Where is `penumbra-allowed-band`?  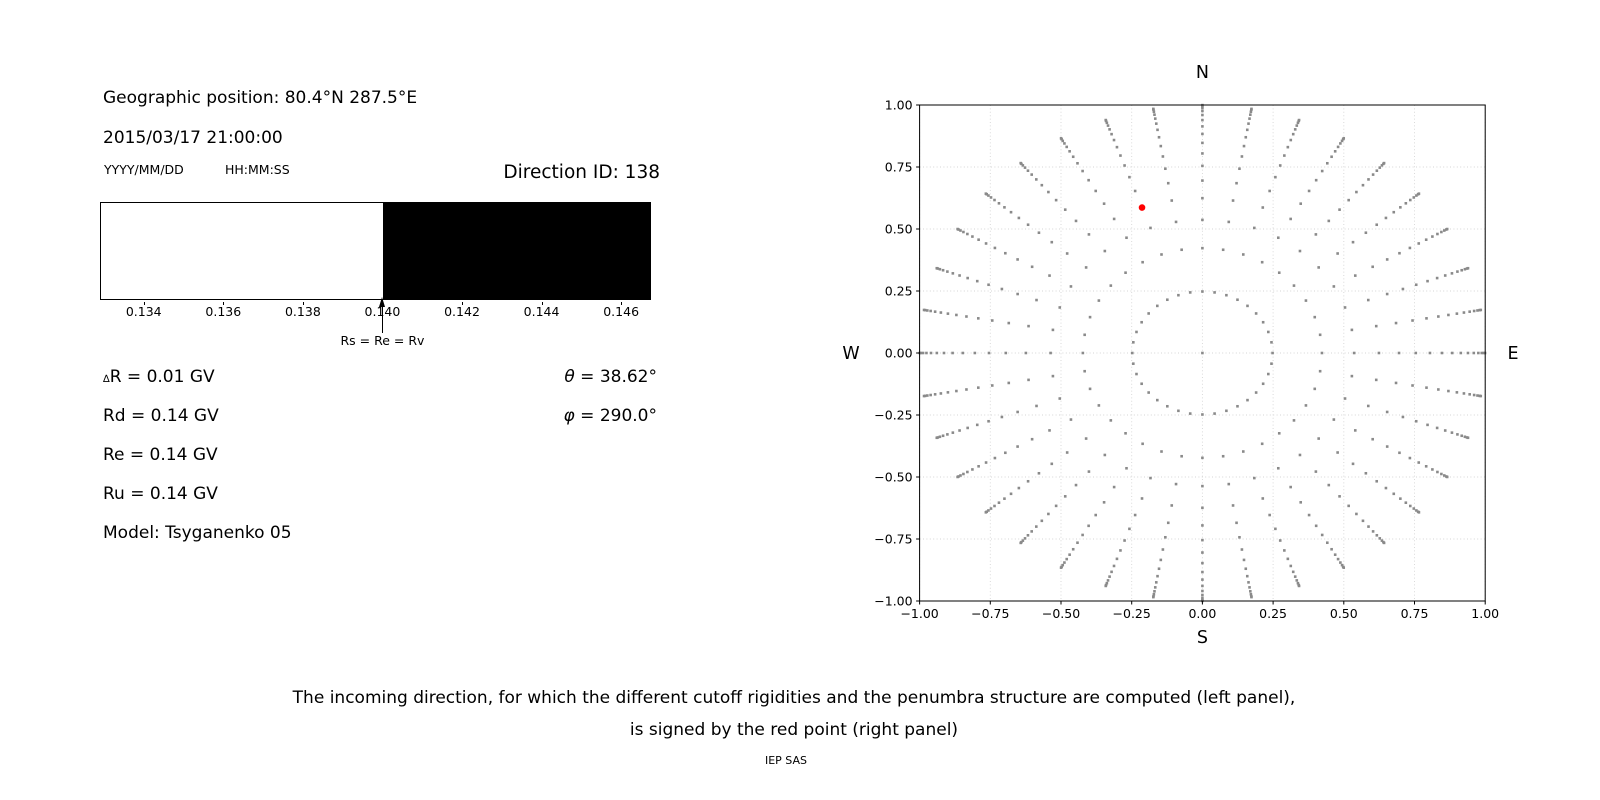
penumbra-allowed-band is located at coordinates (242, 251).